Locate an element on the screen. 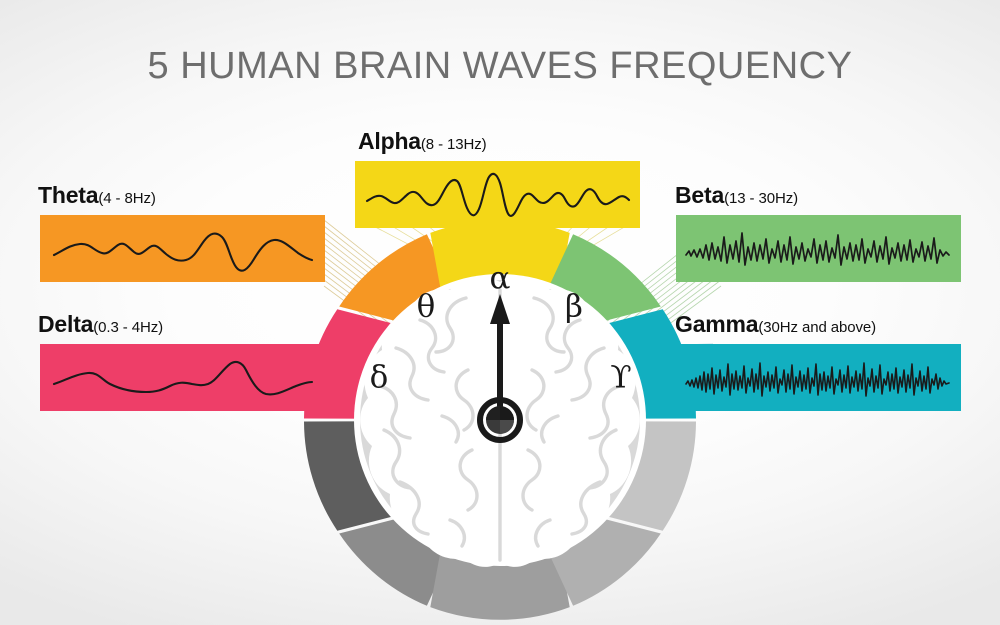 The width and height of the screenshot is (1000, 625). beta-range: (13 - 30Hz) is located at coordinates (761, 198).